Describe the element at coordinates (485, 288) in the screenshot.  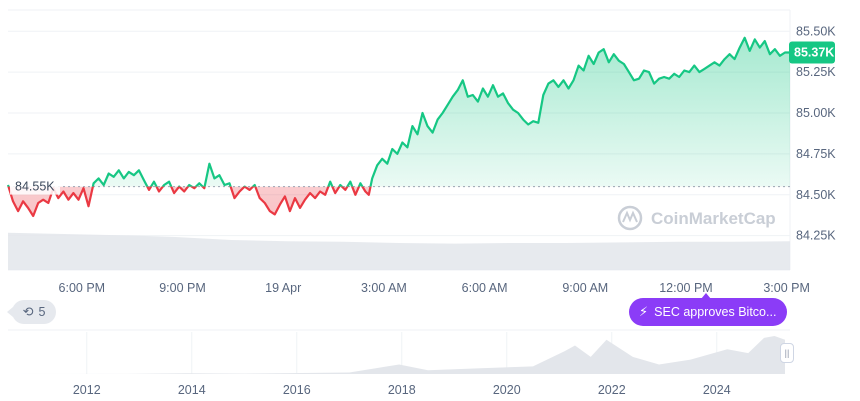
I see `x-tick-label: 6:00 AM` at that location.